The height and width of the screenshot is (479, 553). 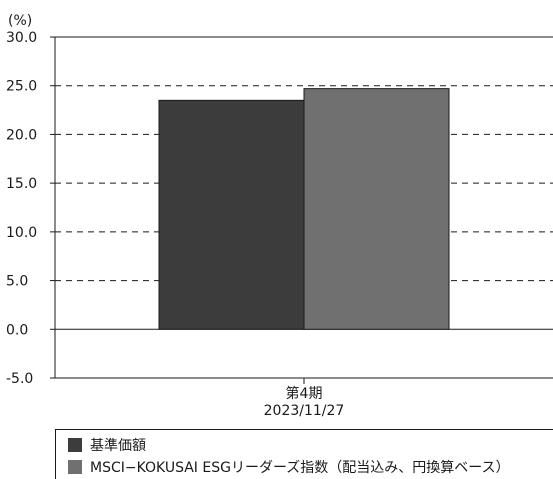 I want to click on x-tick-label: 第4期, so click(x=304, y=393).